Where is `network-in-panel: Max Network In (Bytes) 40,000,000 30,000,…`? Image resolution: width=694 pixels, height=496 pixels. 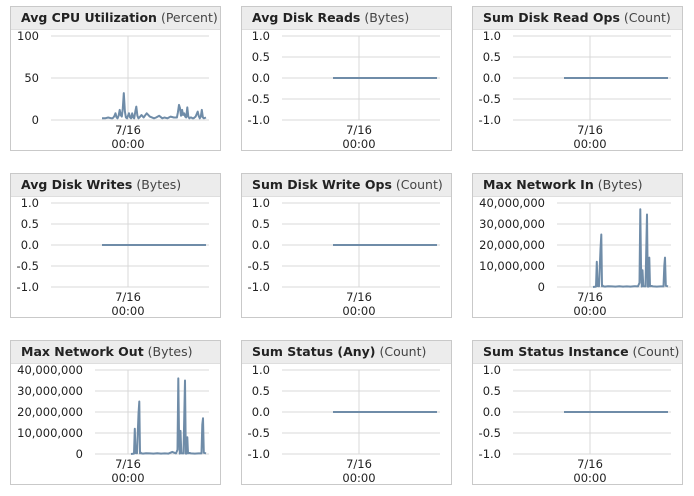 network-in-panel: Max Network In (Bytes) 40,000,000 30,000,… is located at coordinates (577, 245).